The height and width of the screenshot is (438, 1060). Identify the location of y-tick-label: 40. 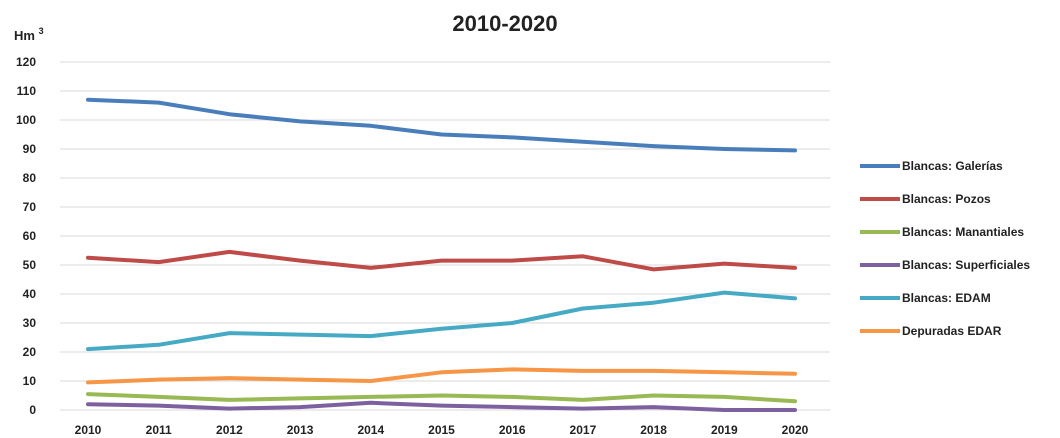
(30, 294).